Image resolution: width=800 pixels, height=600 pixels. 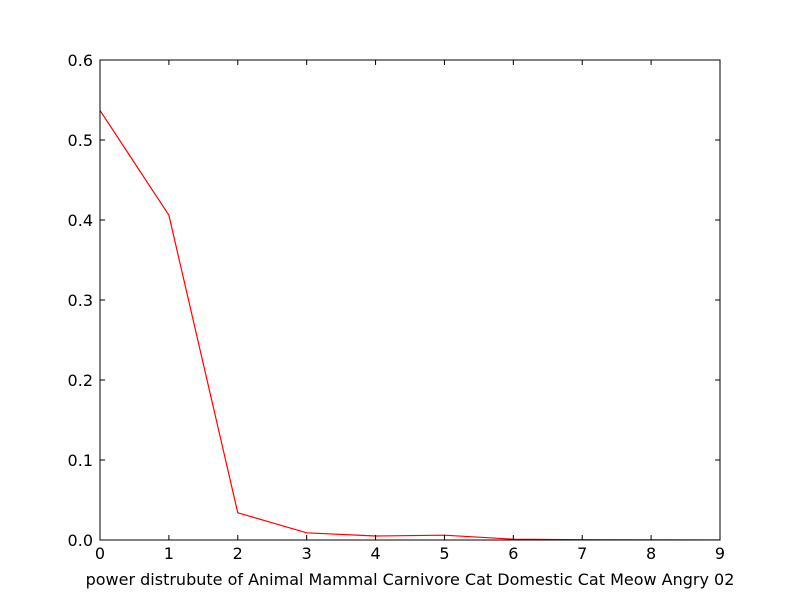 What do you see at coordinates (80, 220) in the screenshot?
I see `y-tick-label: 0.4` at bounding box center [80, 220].